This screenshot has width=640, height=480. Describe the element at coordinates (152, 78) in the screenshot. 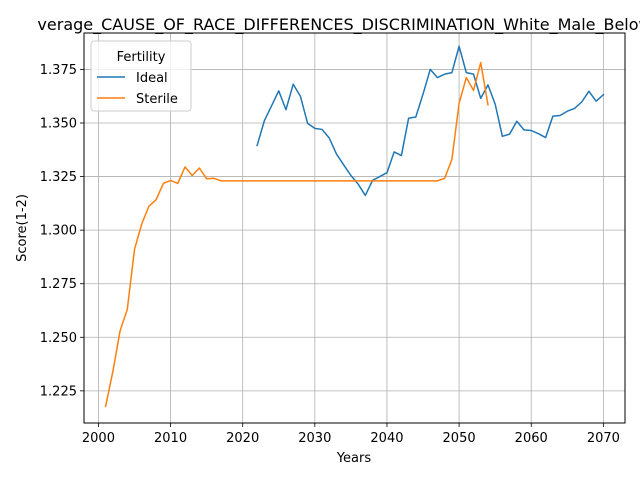

I see `legend-label-ideal: Ideal` at that location.